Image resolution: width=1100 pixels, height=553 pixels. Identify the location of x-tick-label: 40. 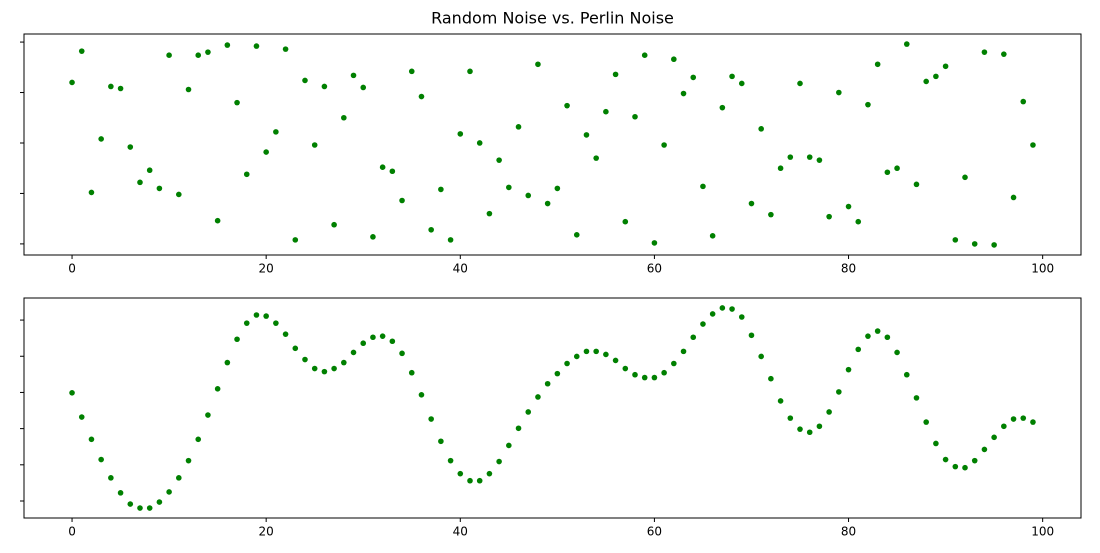
(460, 532).